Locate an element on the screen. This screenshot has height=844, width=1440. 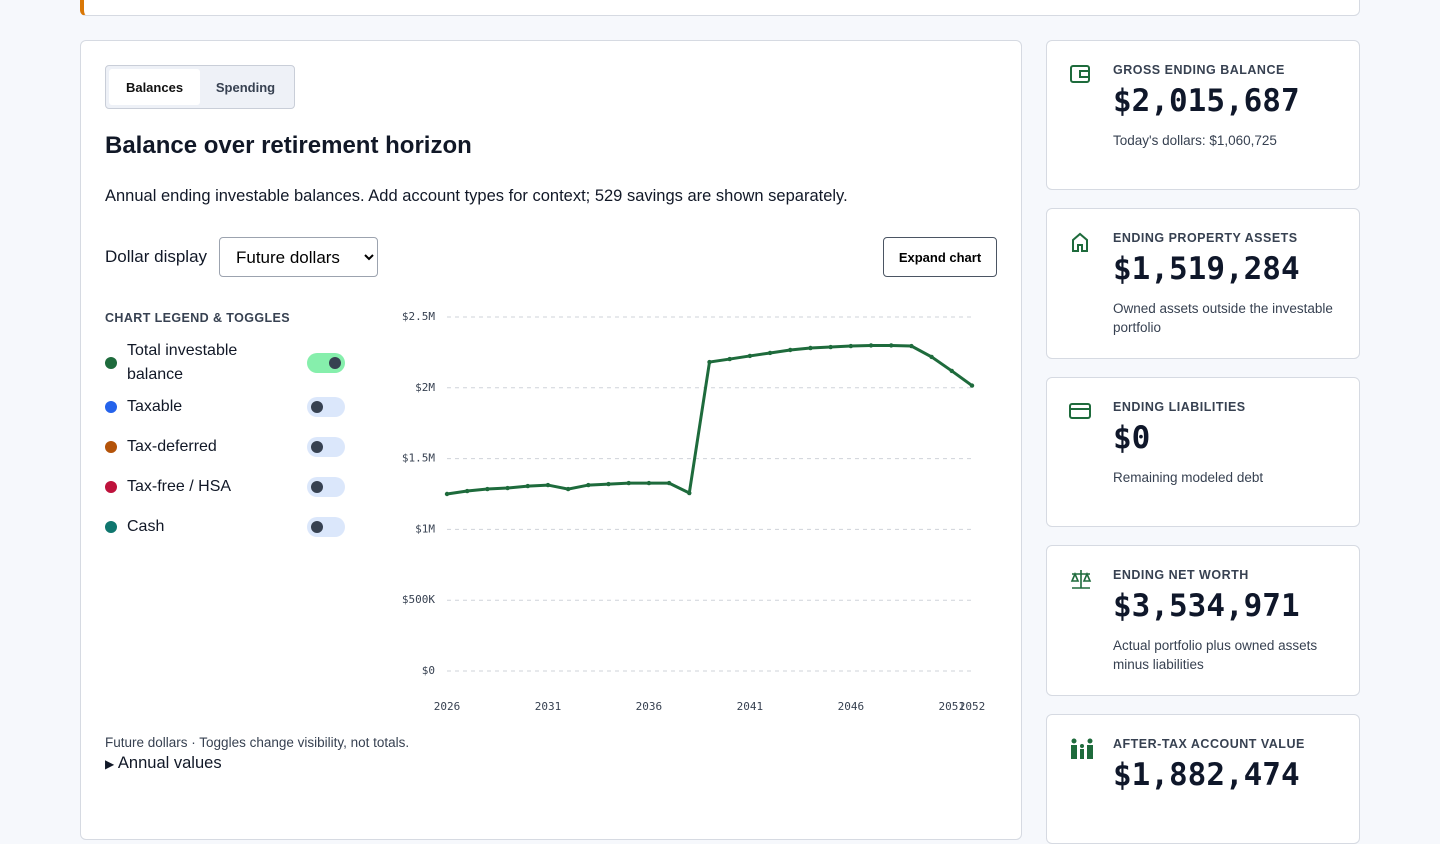
card-note: Remaining modeled debt is located at coordinates (1188, 477).